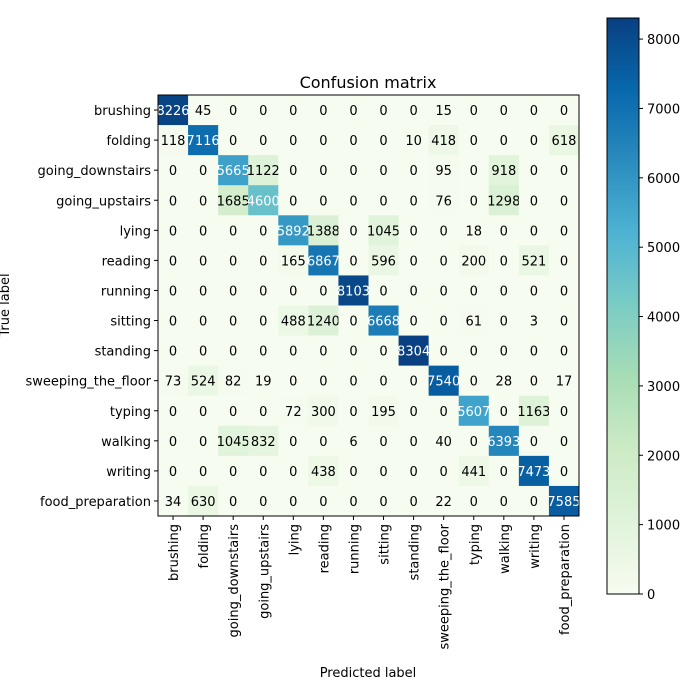 The image size is (700, 700). Describe the element at coordinates (263, 201) in the screenshot. I see `cell-value-label: 4600` at that location.